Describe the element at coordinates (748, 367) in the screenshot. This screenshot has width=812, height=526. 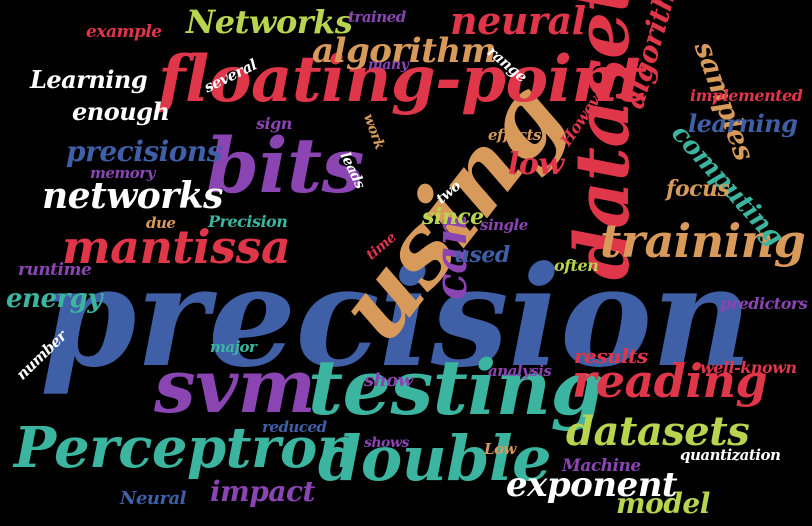
I see `word-well-known: well-known` at that location.